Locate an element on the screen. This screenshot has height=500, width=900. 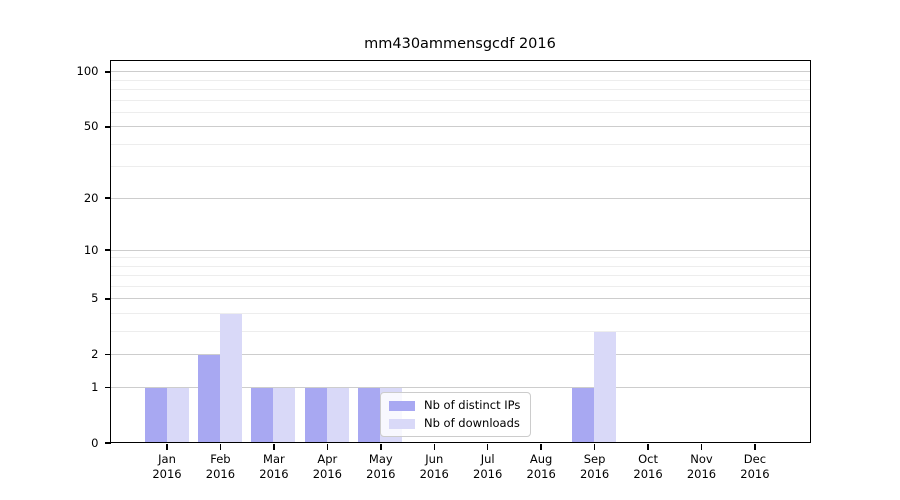
x-axis-tick-label: Mar 2016 is located at coordinates (274, 467).